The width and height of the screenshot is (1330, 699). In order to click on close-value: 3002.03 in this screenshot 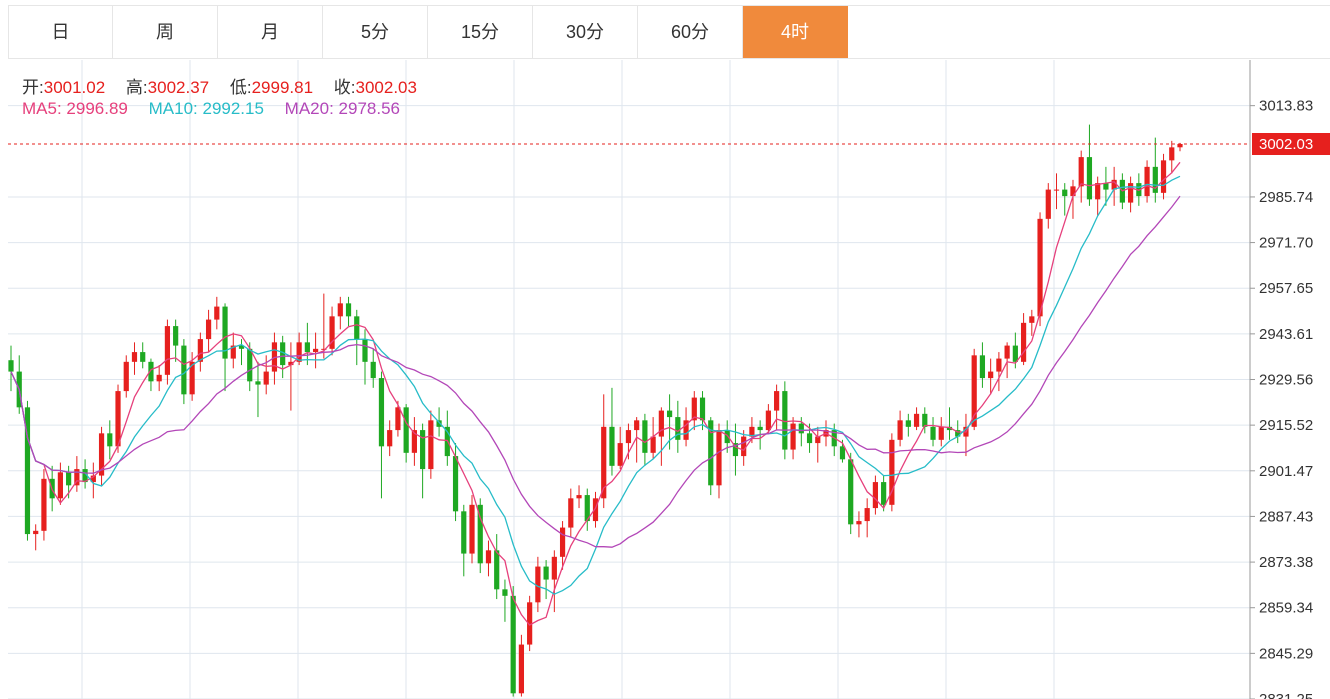, I will do `click(386, 87)`.